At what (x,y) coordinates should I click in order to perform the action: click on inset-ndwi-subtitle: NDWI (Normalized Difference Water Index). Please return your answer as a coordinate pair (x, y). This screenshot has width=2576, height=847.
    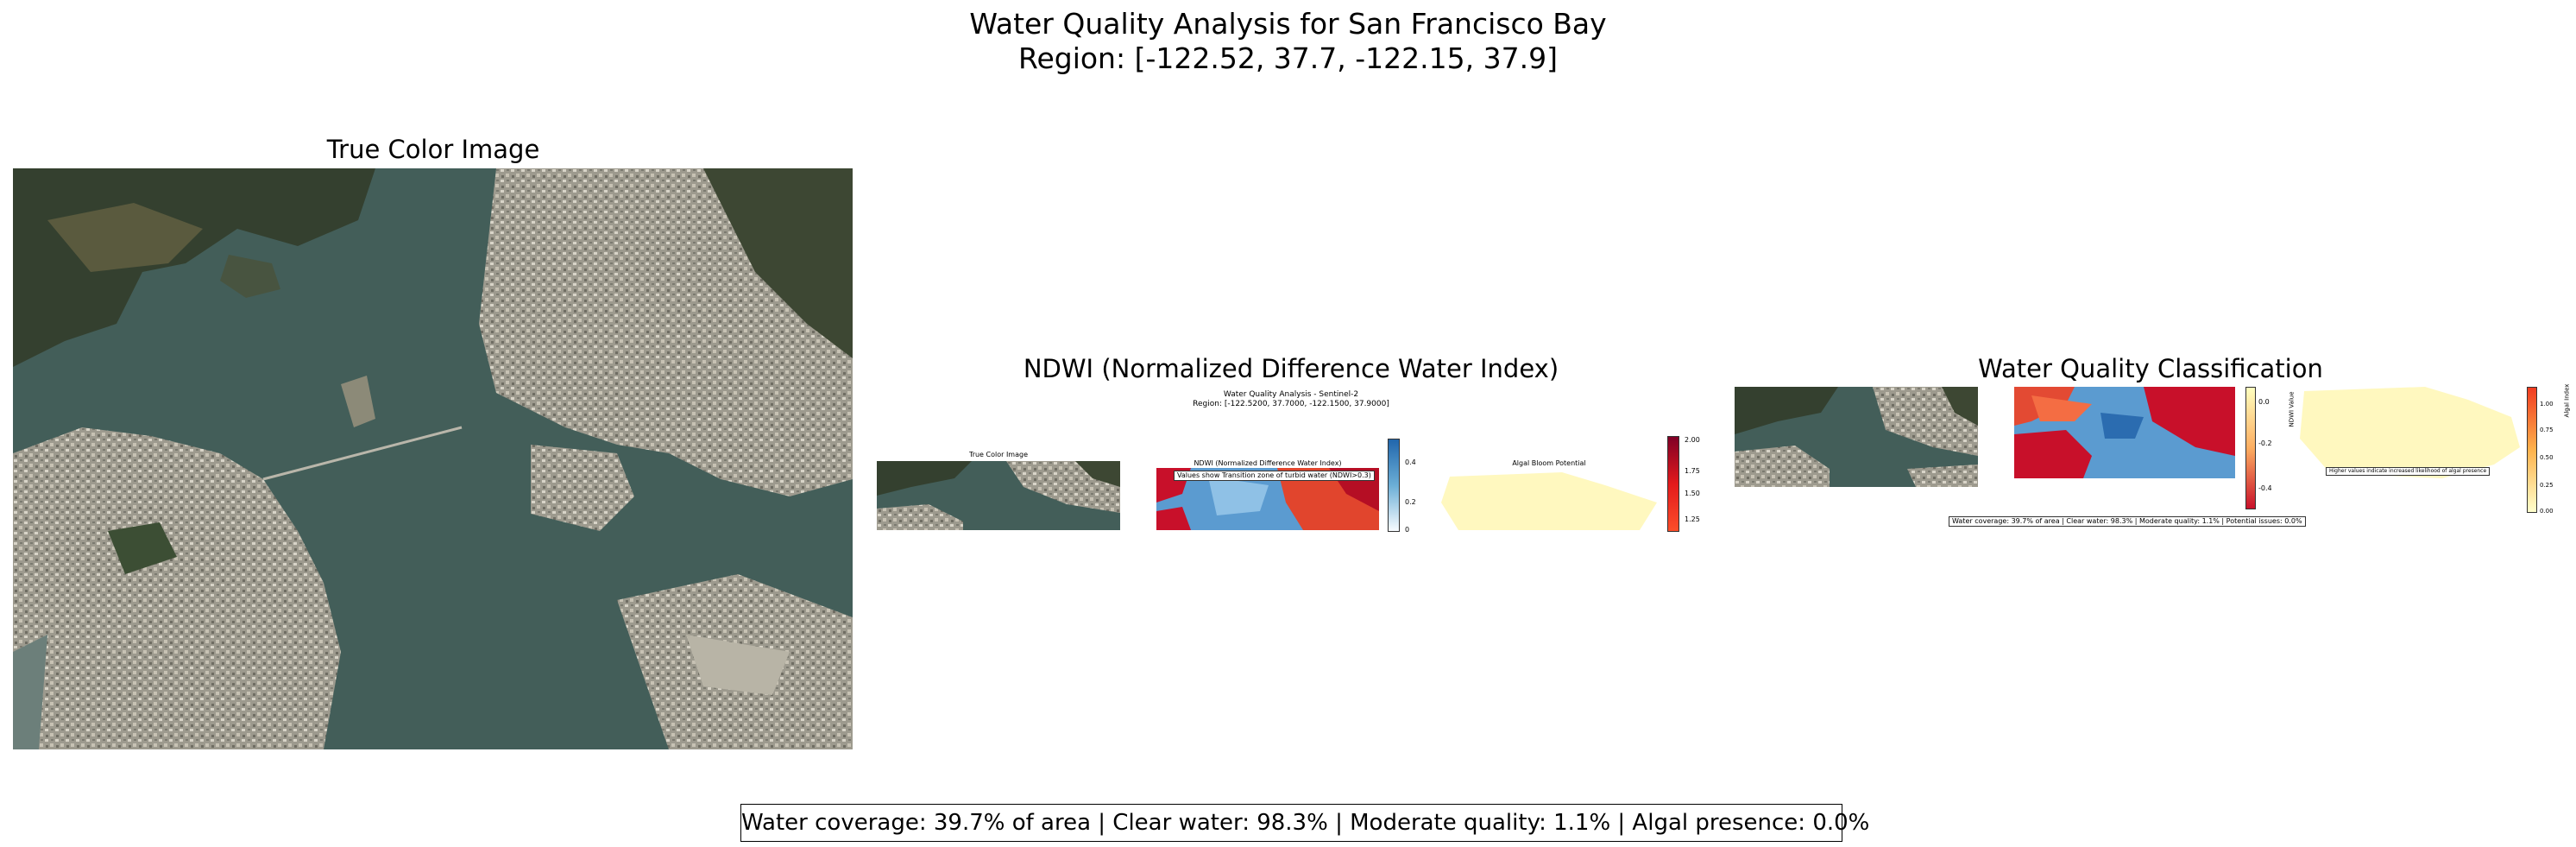
    Looking at the image, I should click on (1268, 463).